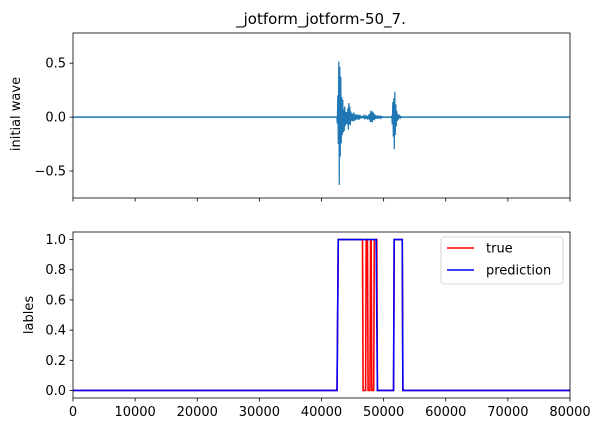 Image resolution: width=601 pixels, height=433 pixels. Describe the element at coordinates (55, 64) in the screenshot. I see `y-tick-label: 0.5` at that location.